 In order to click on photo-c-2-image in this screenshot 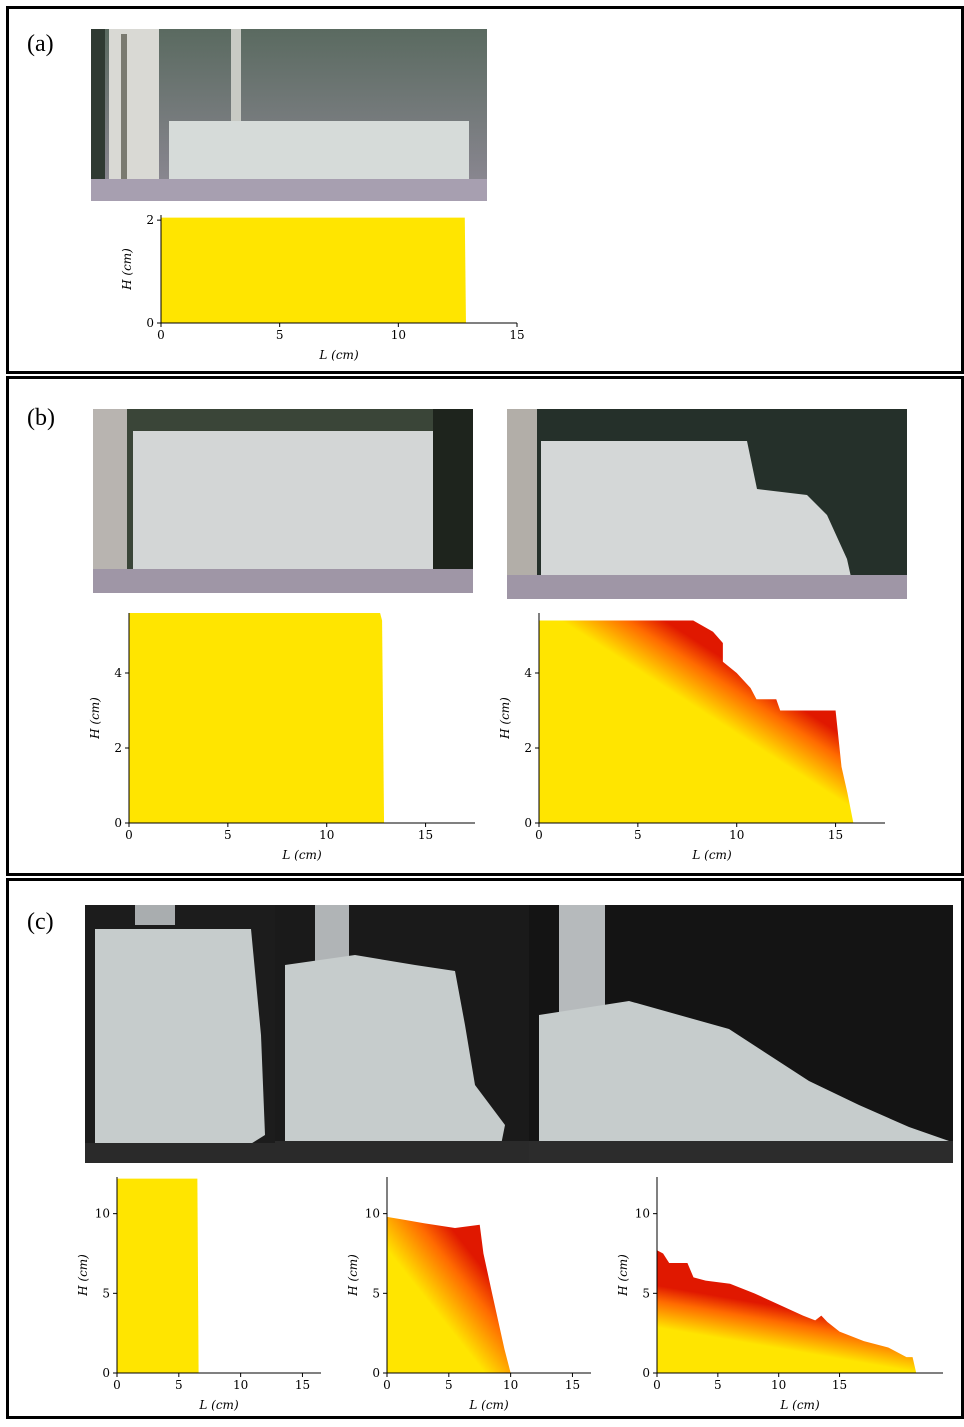, I will do `click(402, 1034)`.